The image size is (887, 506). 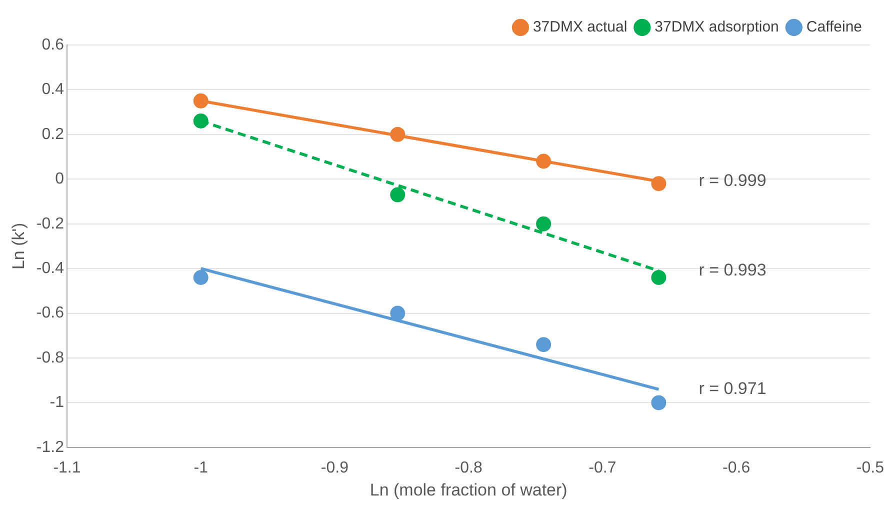 I want to click on x-tick-label: -1.1, so click(x=67, y=467).